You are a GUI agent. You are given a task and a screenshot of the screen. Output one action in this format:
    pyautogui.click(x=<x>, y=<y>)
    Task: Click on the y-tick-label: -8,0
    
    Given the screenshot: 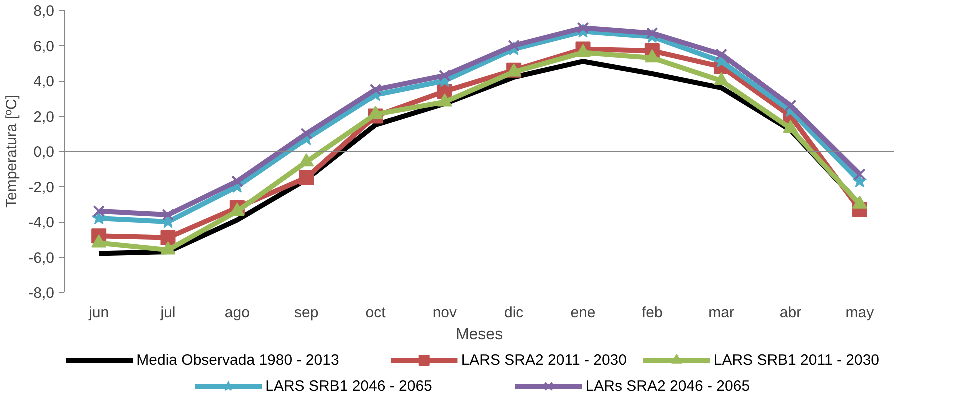 What is the action you would take?
    pyautogui.click(x=41, y=293)
    